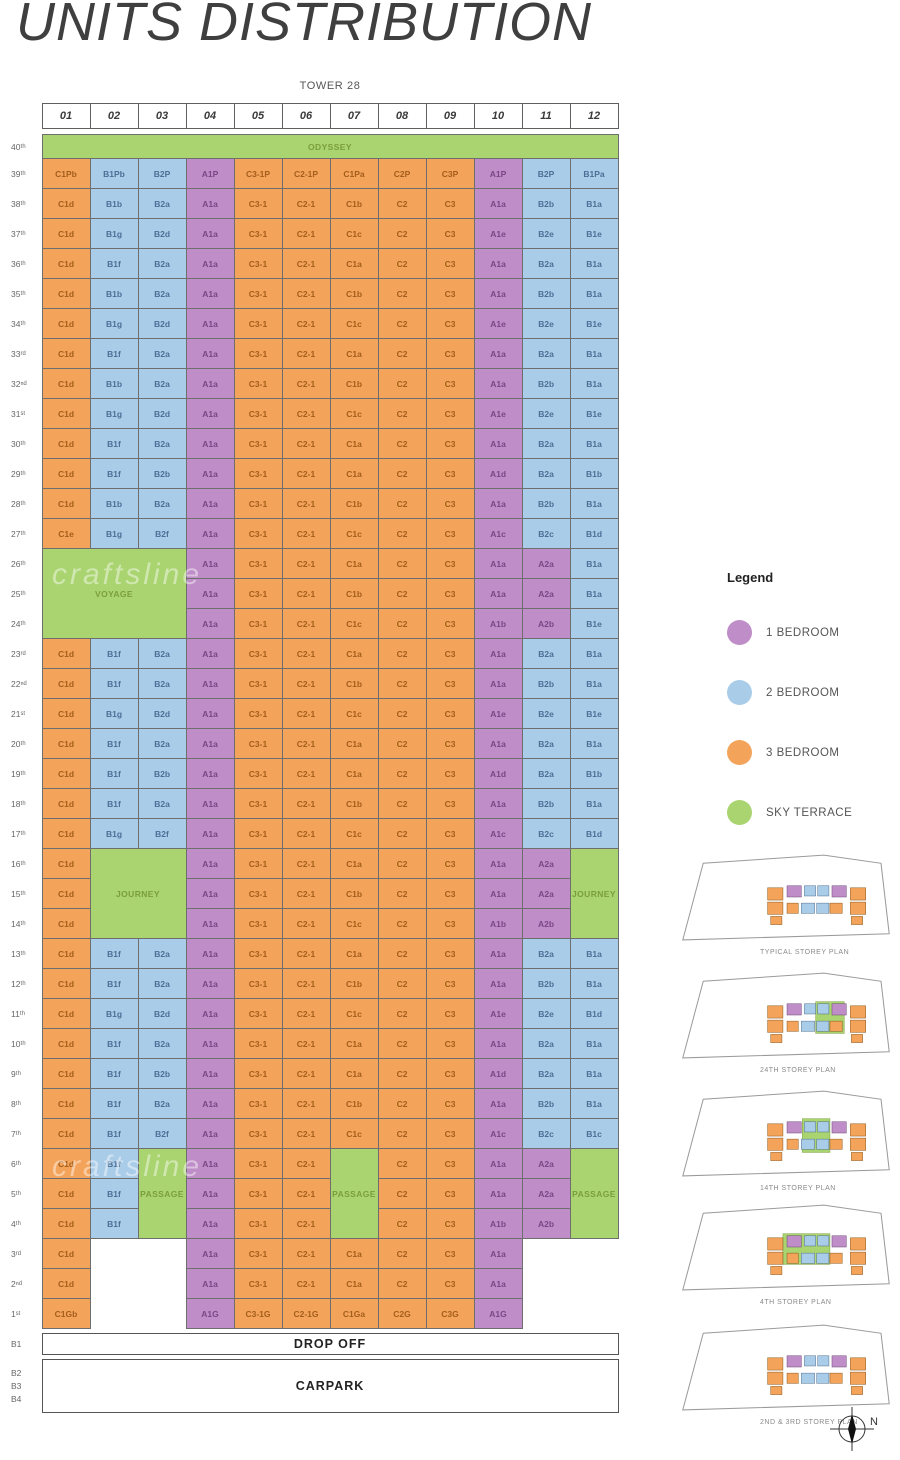  What do you see at coordinates (798, 1070) in the screenshot?
I see `plan-caption: 24TH STOREY PLAN` at bounding box center [798, 1070].